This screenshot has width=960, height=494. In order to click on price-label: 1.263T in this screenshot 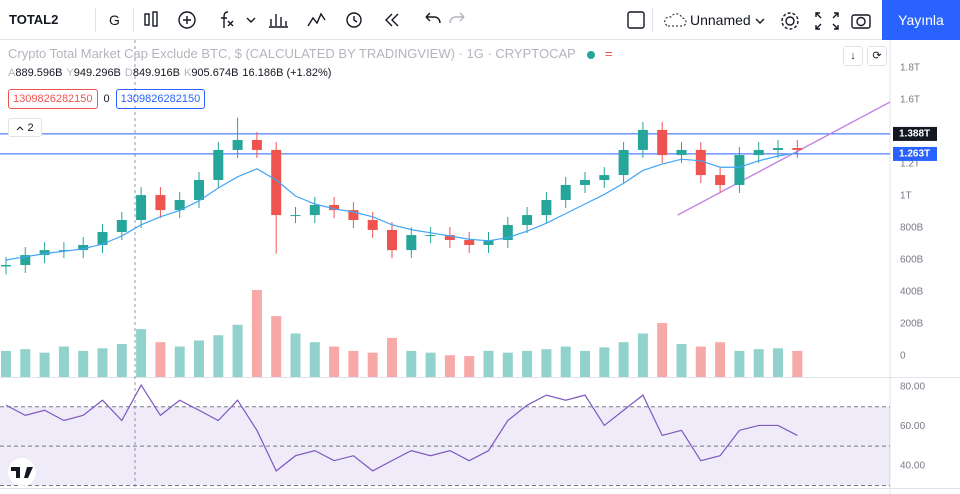, I will do `click(914, 154)`.